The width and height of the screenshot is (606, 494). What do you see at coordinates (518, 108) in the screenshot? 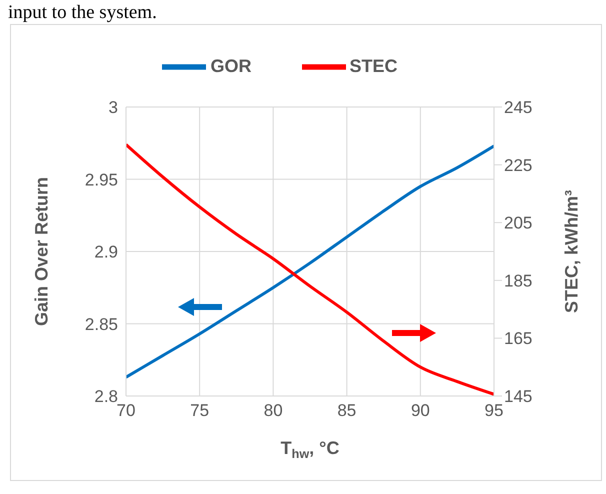
I see `y2-tick-label: 245` at bounding box center [518, 108].